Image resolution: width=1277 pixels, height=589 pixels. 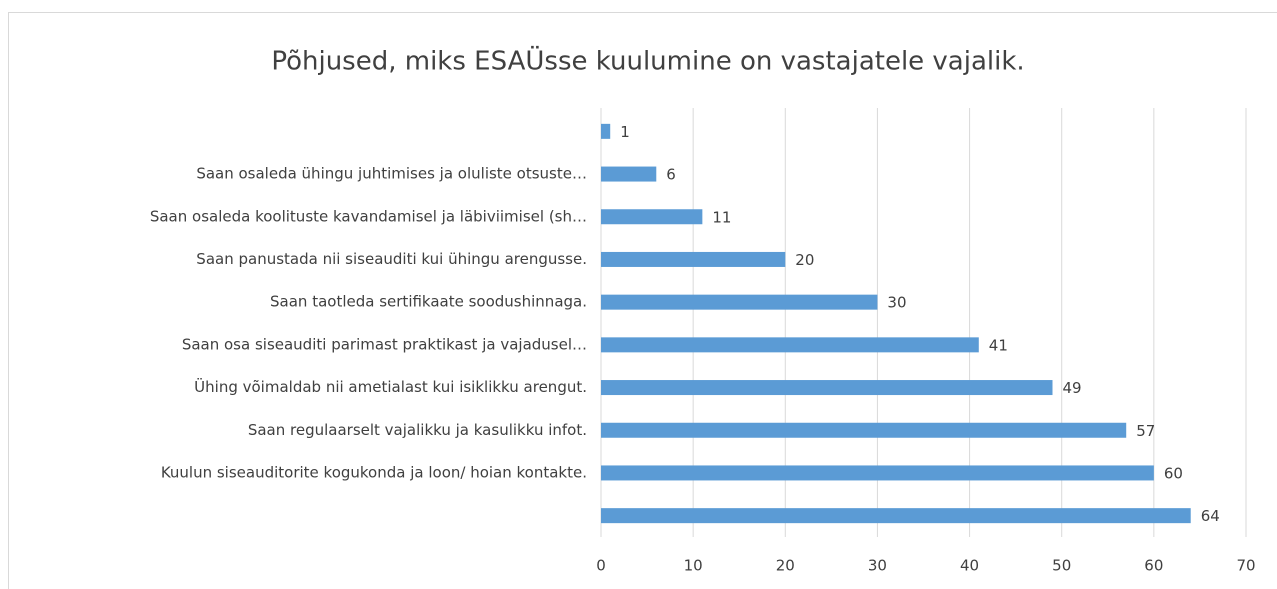 I want to click on value-label: 30, so click(x=896, y=303).